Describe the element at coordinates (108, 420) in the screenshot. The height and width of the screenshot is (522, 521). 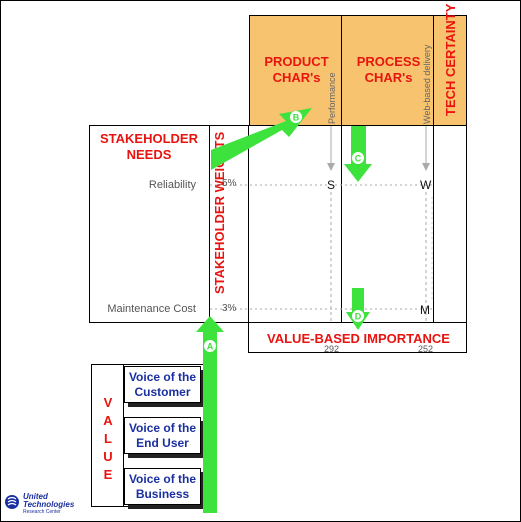
I see `value-letter-a: A` at that location.